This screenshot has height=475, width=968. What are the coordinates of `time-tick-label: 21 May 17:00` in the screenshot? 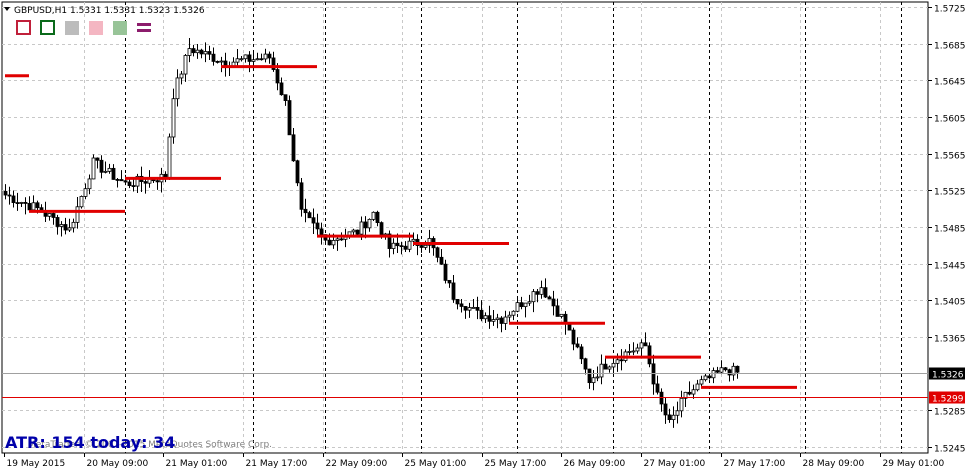 It's located at (277, 464).